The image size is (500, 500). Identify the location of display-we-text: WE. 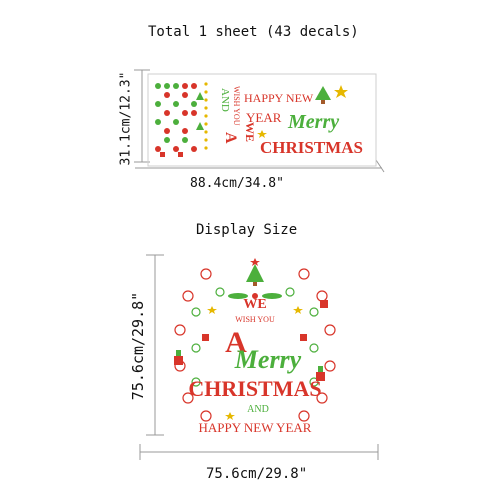
(254, 304).